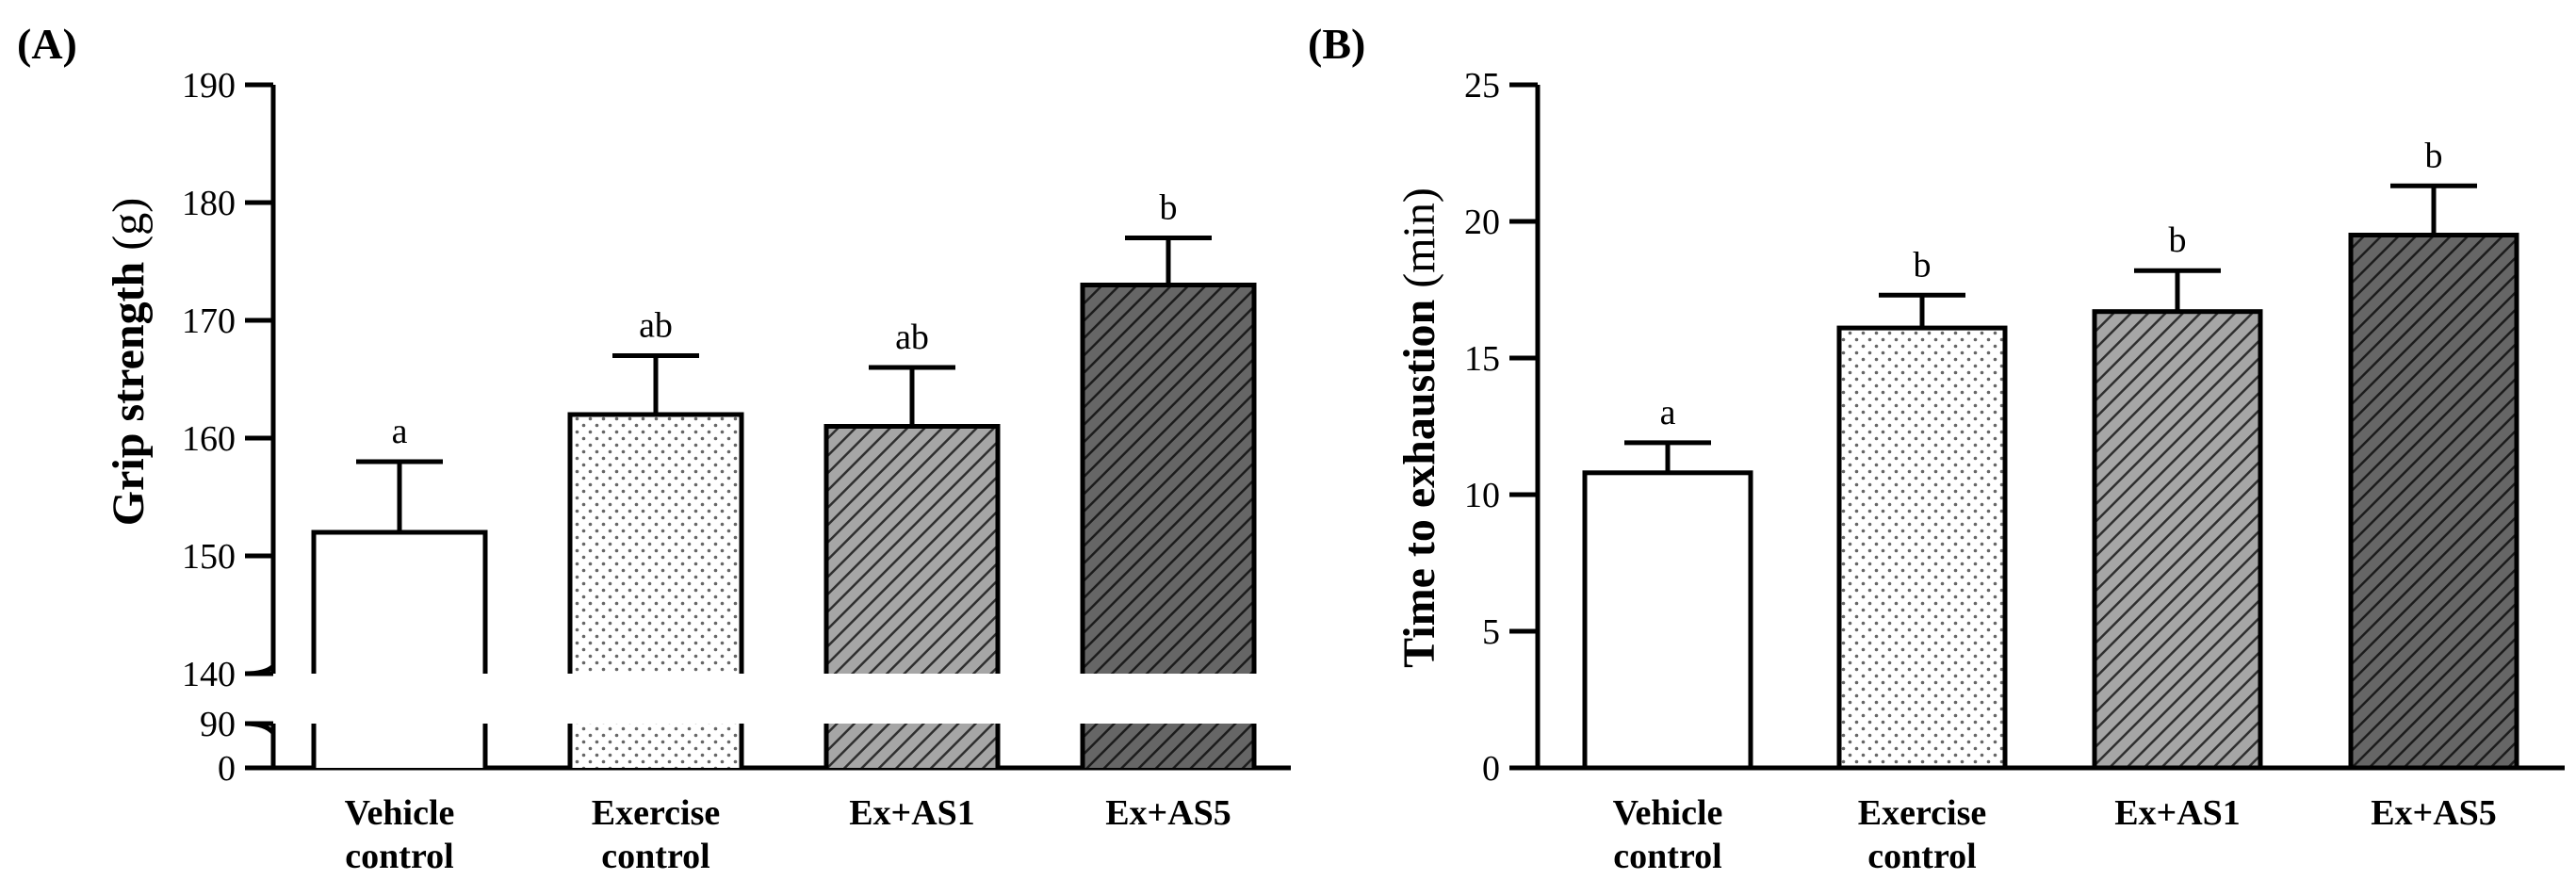 The width and height of the screenshot is (2576, 896). What do you see at coordinates (1336, 44) in the screenshot?
I see `panel-b-letter: (B)` at bounding box center [1336, 44].